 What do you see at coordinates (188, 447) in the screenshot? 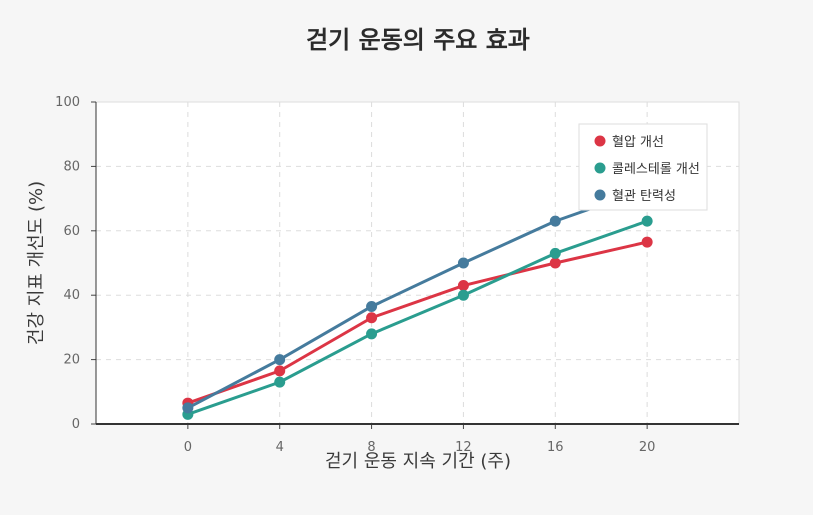
I see `x-tick-label: 0` at bounding box center [188, 447].